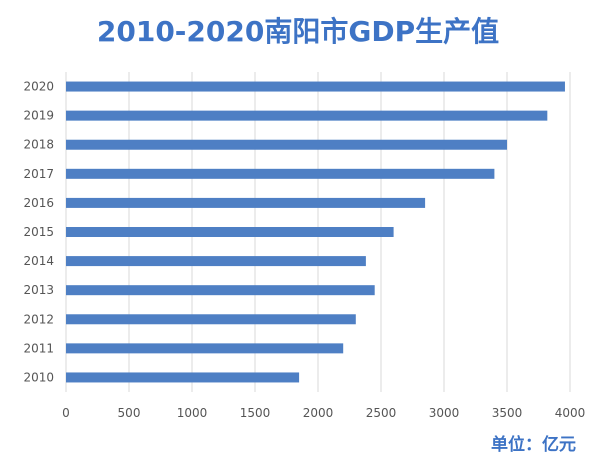  I want to click on bar-2020, so click(315, 86).